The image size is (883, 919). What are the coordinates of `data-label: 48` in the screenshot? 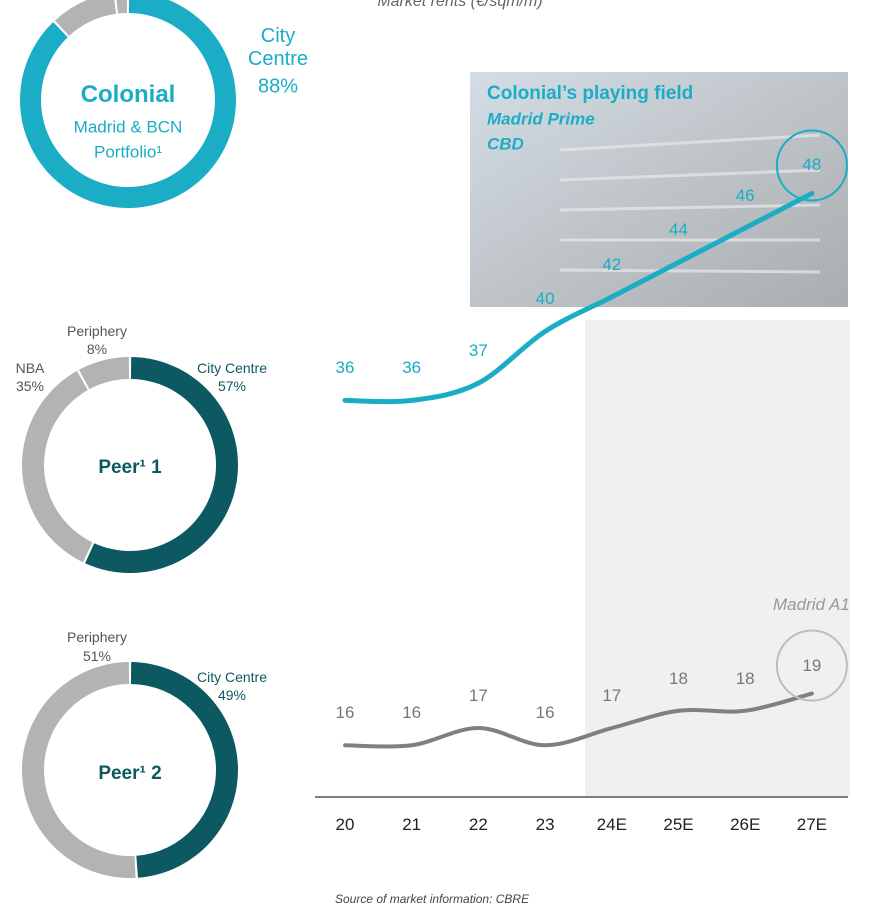 It's located at (812, 165).